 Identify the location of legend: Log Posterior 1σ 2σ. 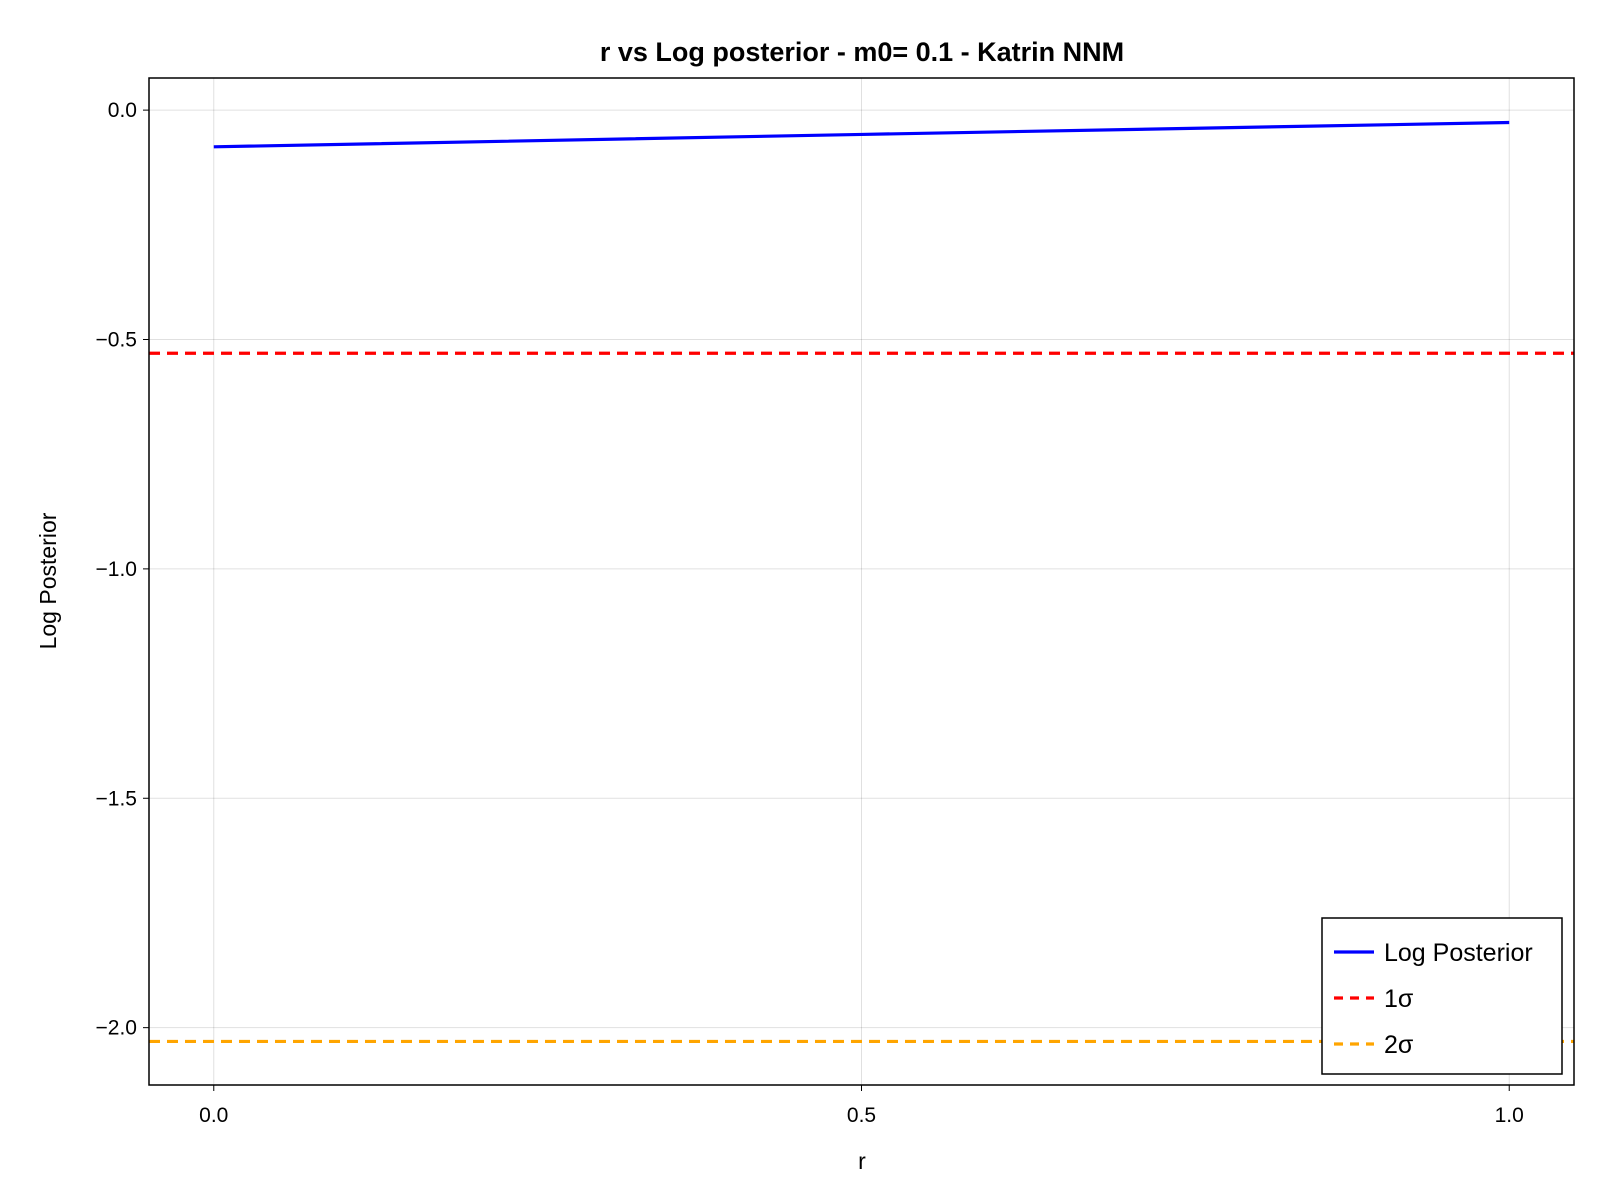
(1442, 996).